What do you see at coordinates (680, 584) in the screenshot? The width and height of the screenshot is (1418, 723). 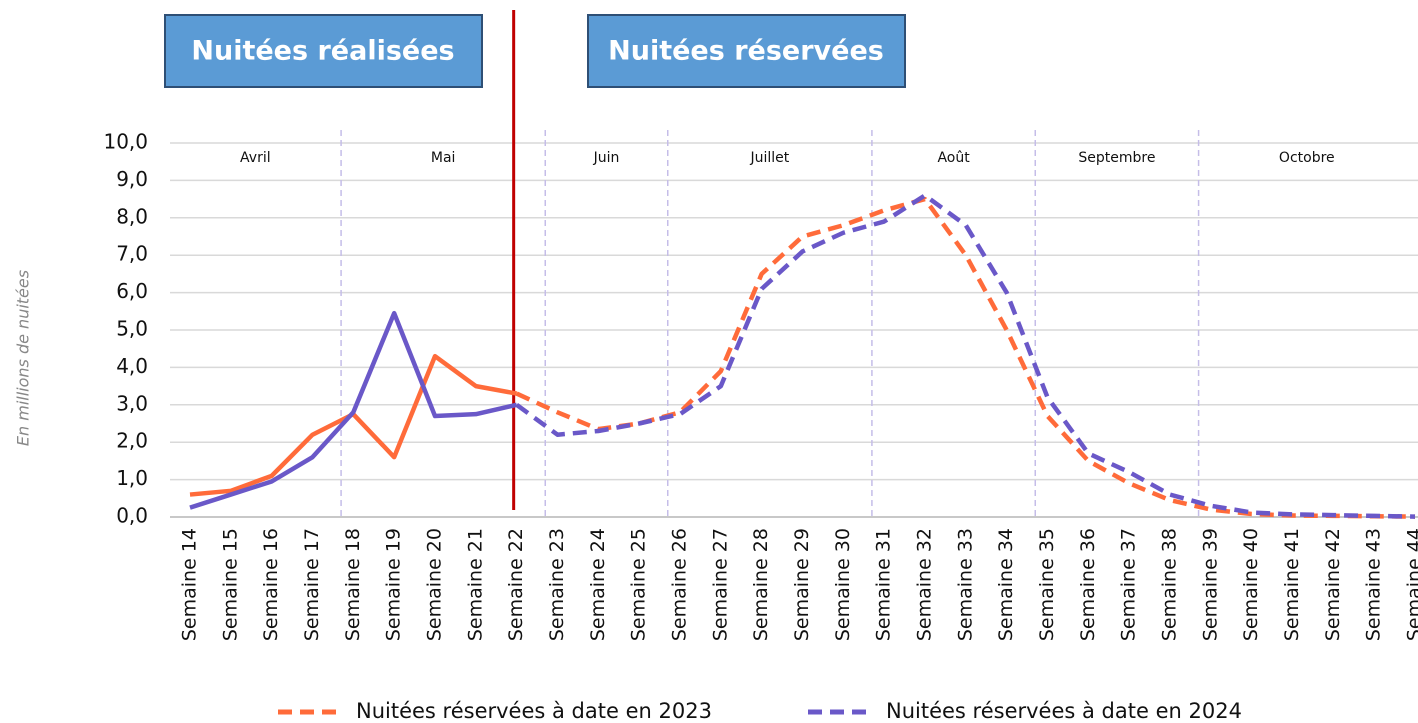 I see `x-tick-label: Semaine 26` at bounding box center [680, 584].